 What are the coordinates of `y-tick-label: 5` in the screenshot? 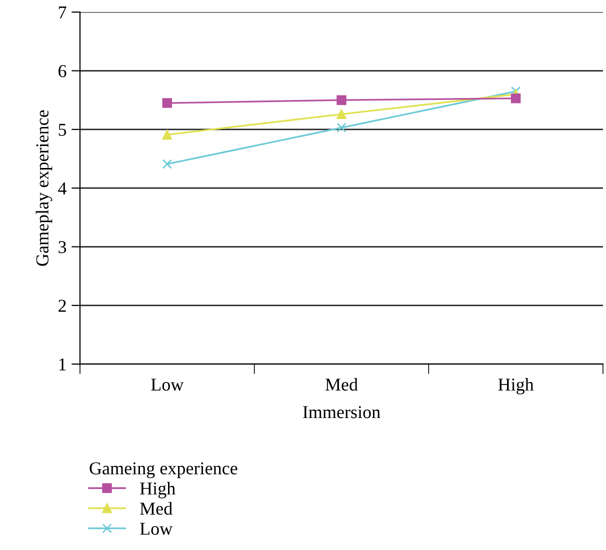 It's located at (62, 130).